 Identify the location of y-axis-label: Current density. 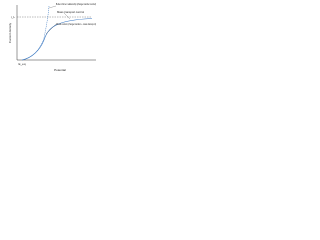
(10, 32).